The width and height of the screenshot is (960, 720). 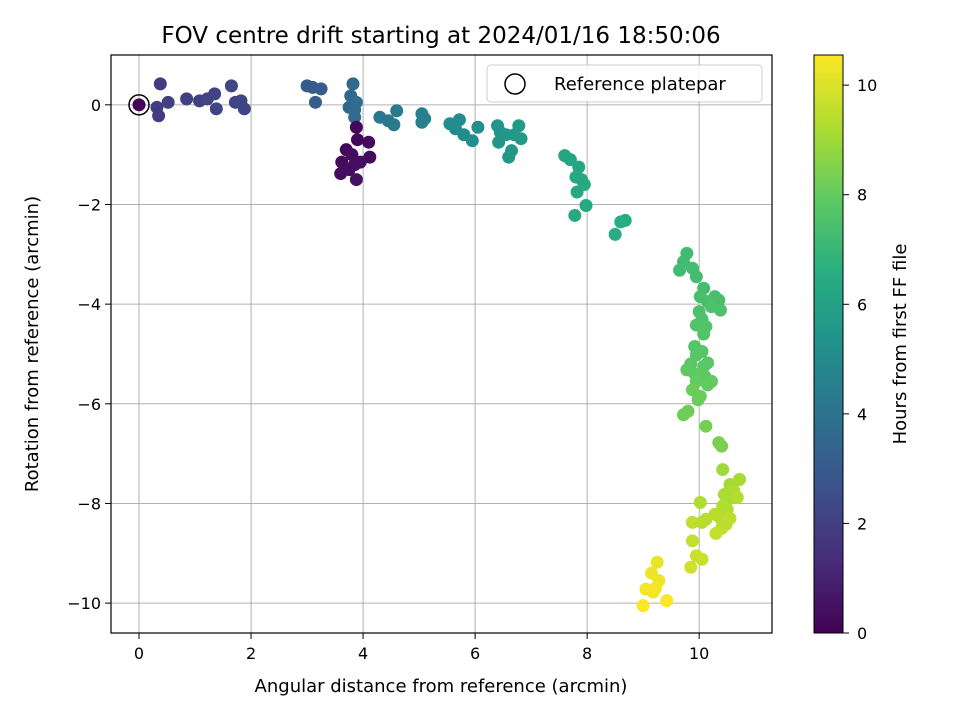 I want to click on x-tick-label: 6, so click(x=475, y=653).